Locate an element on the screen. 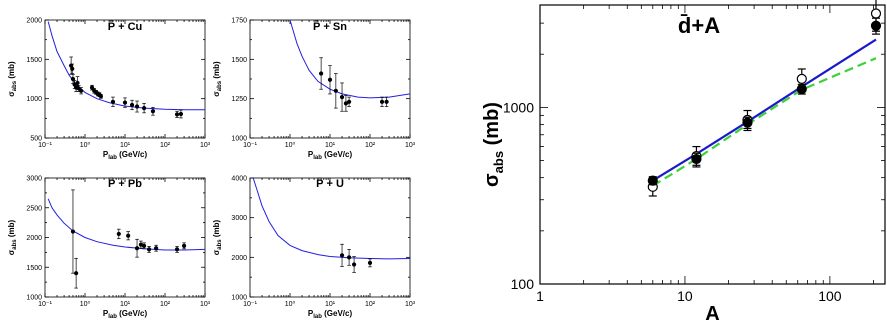 This screenshot has width=887, height=327. y-tick-label: 100 is located at coordinates (523, 284).